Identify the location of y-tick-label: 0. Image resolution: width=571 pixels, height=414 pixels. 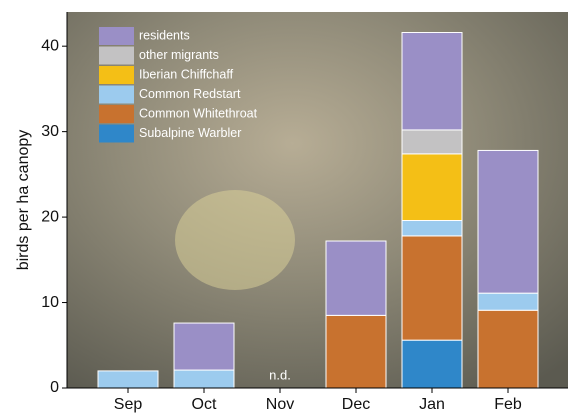
(54, 387).